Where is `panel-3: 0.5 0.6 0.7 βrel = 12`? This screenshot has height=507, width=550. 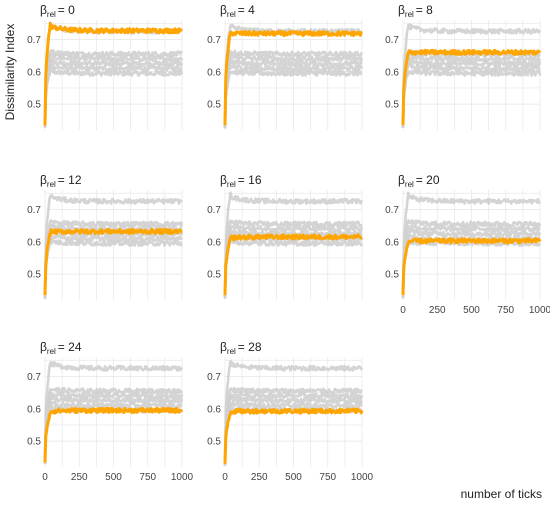
panel-3: 0.5 0.6 0.7 βrel = 12 is located at coordinates (105, 236).